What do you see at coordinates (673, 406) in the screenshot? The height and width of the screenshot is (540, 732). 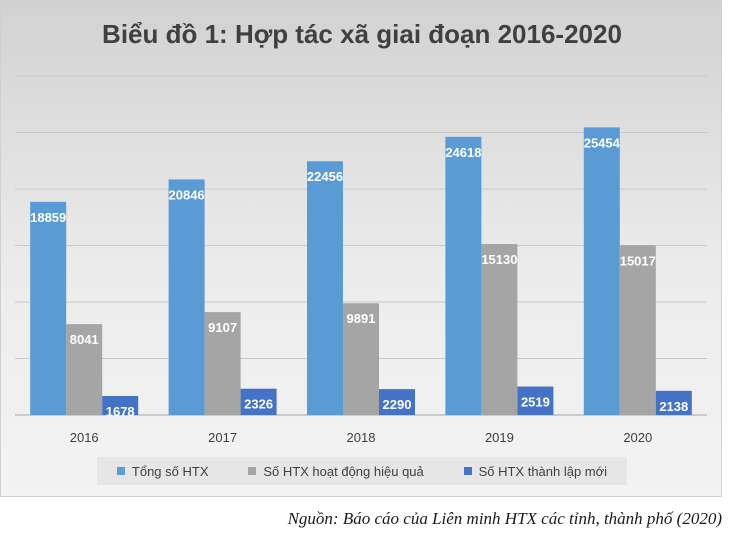 I see `data-label-2020-series-2: 2138` at bounding box center [673, 406].